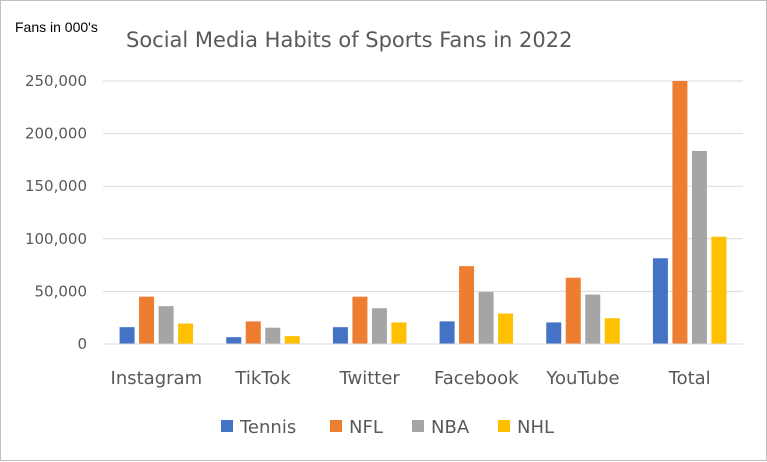 The image size is (767, 462). What do you see at coordinates (186, 333) in the screenshot?
I see `bar-nhl-instagram` at bounding box center [186, 333].